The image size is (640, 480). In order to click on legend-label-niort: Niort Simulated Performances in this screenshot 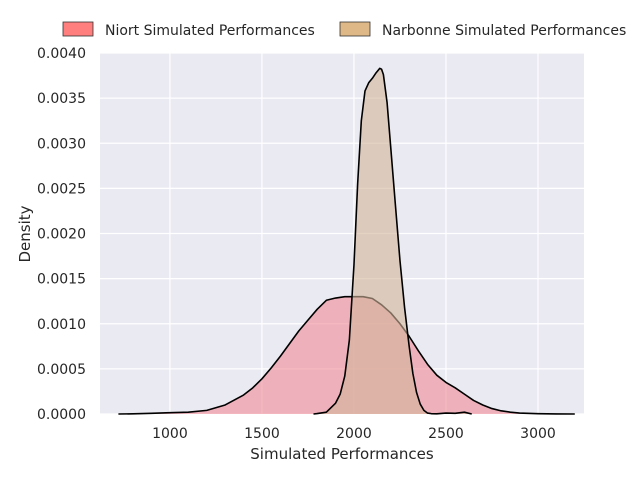, I will do `click(210, 31)`.